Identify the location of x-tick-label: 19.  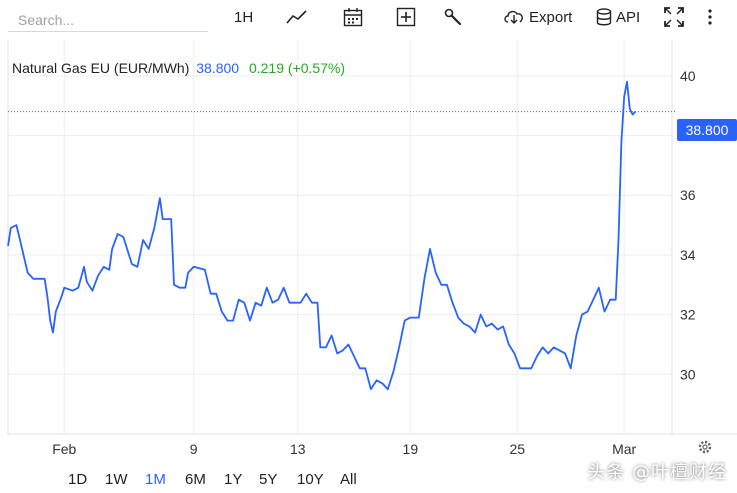
(411, 449).